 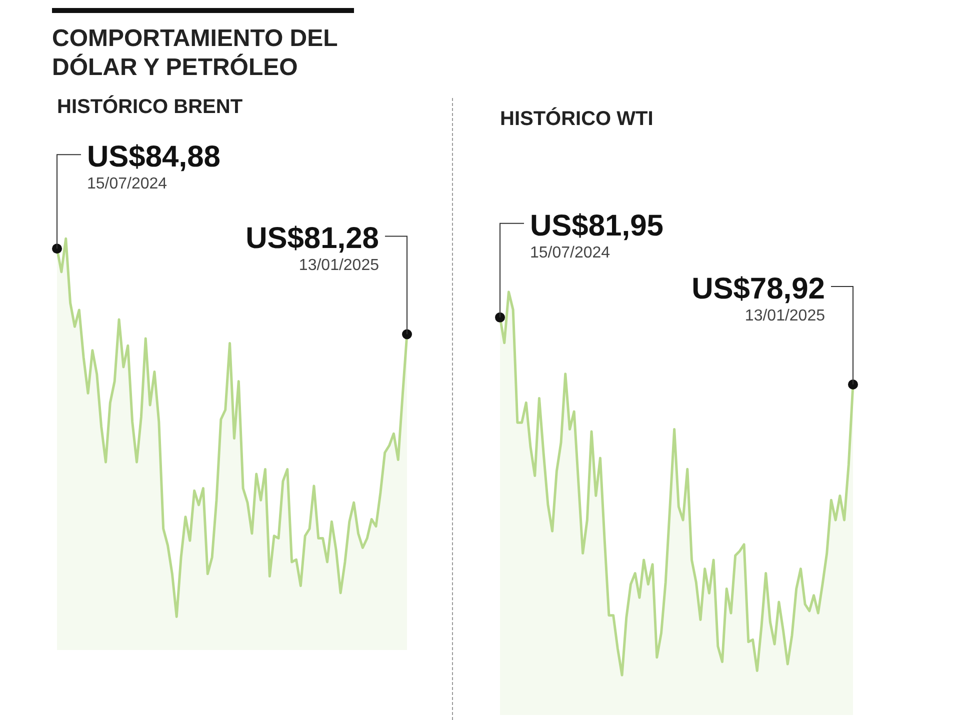 I want to click on chart-title: COMPORTAMIENTO DEL DÓLAR Y PETRÓLEO, so click(x=195, y=53).